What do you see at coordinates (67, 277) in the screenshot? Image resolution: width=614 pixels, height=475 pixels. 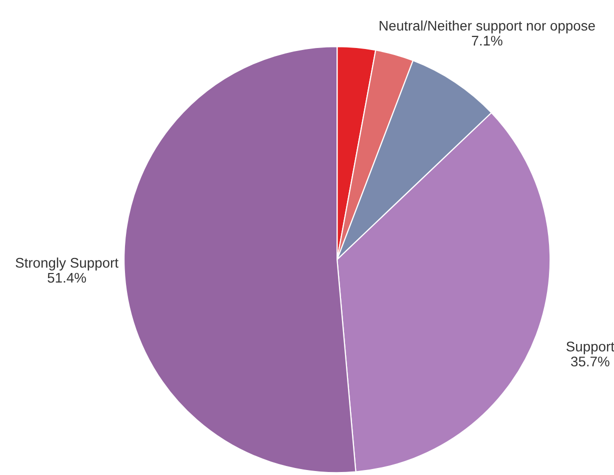 I see `data-label: 51.4%` at bounding box center [67, 277].